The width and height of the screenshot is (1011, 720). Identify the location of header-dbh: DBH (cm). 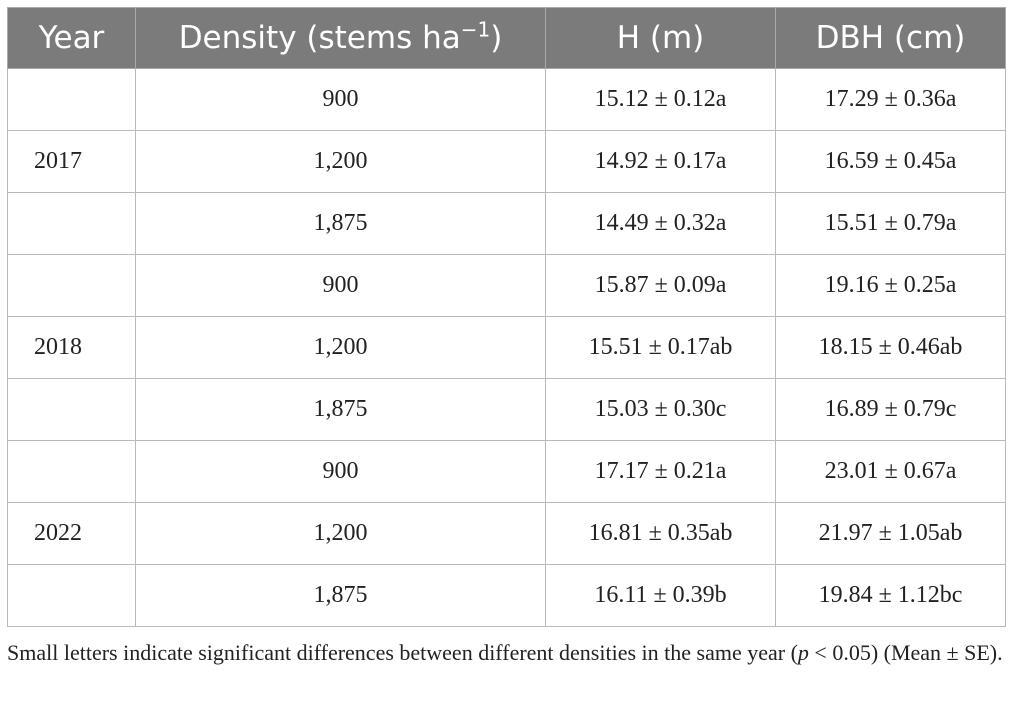
(890, 38).